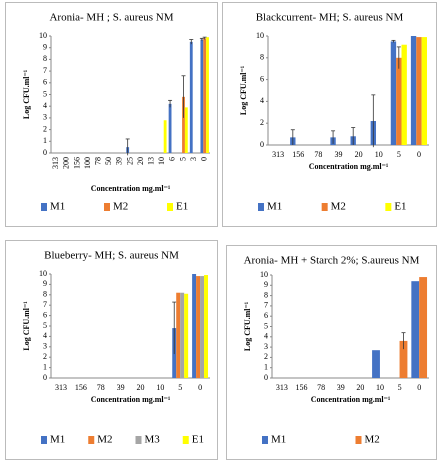  What do you see at coordinates (129, 161) in the screenshot?
I see `x-tick-label: 25` at bounding box center [129, 161].